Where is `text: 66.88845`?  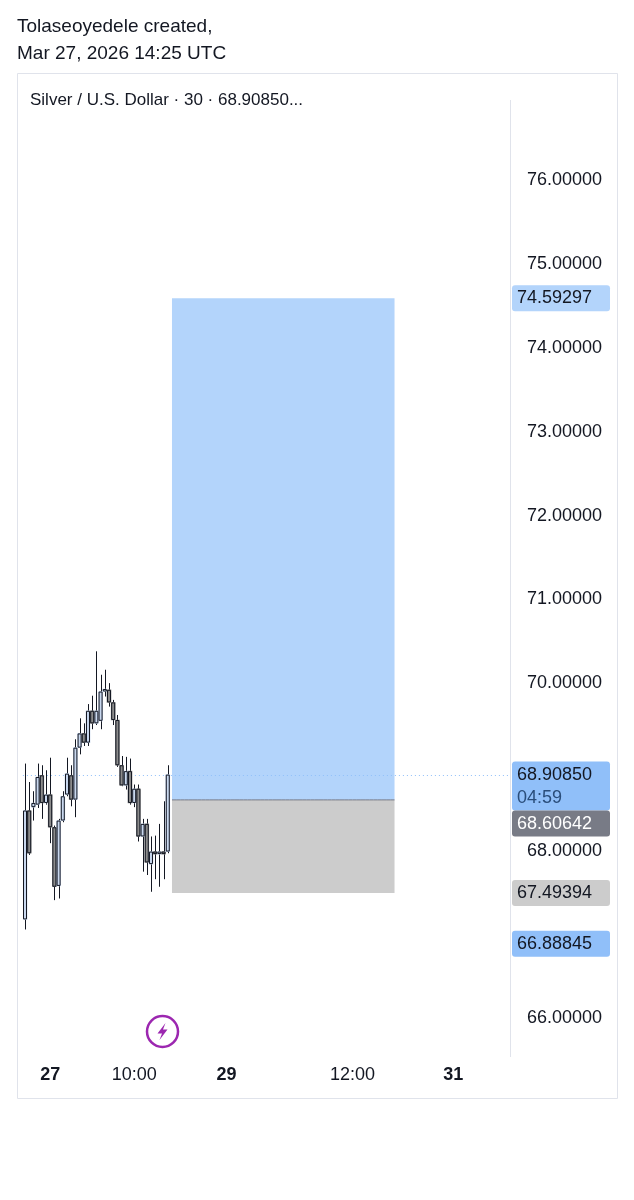 text: 66.88845 is located at coordinates (555, 942).